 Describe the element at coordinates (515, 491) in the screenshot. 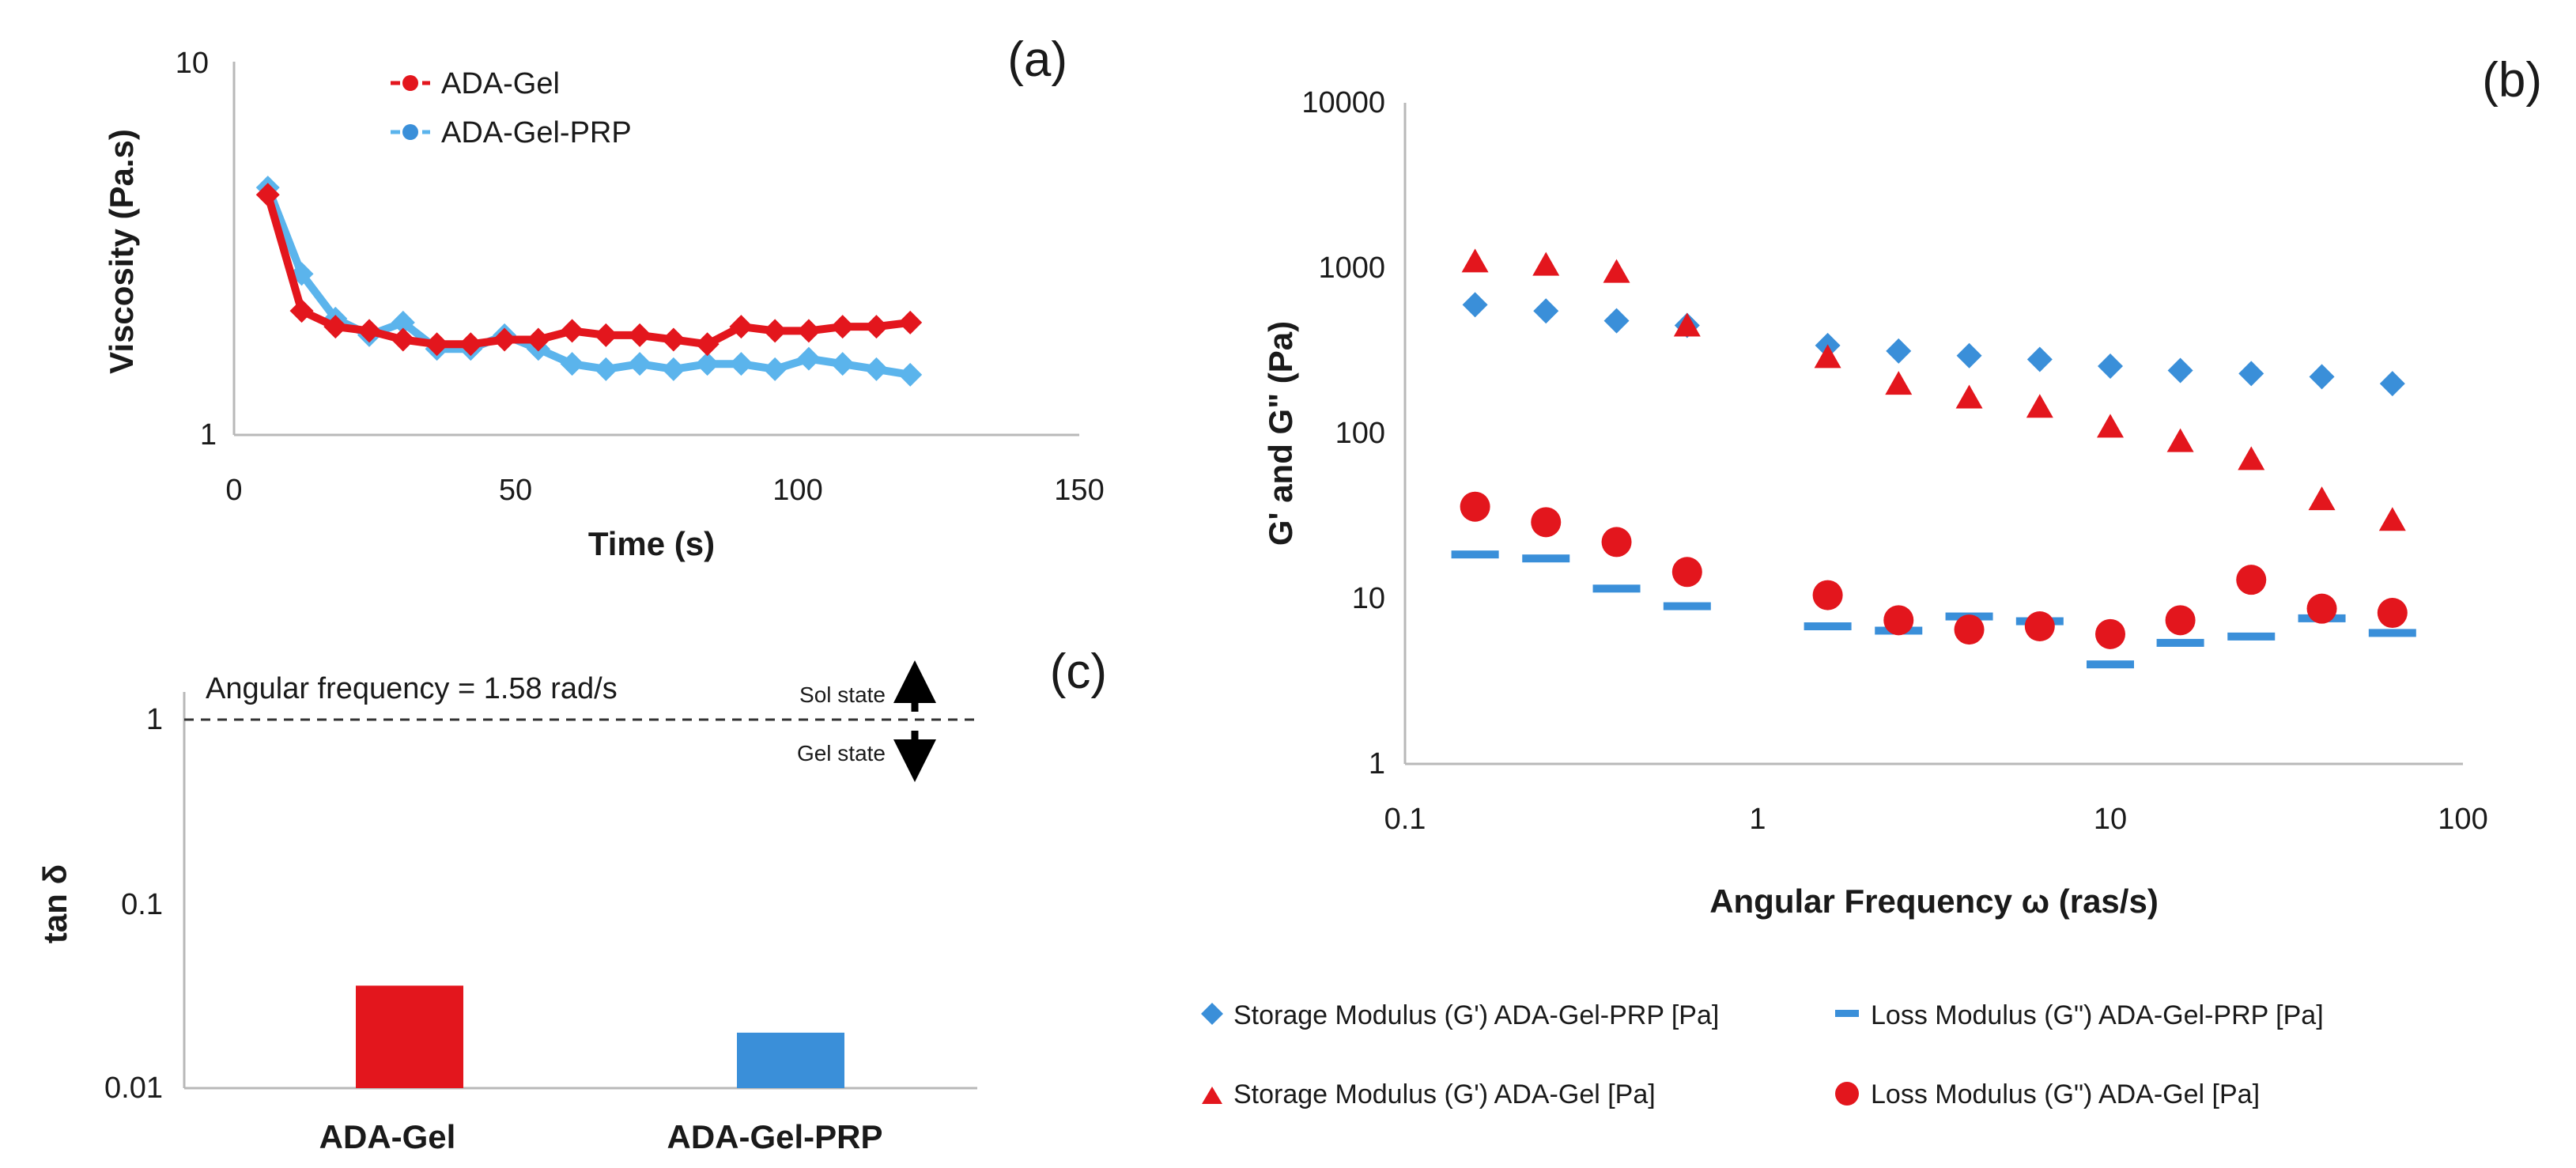

I see `a-xtick: 50` at that location.